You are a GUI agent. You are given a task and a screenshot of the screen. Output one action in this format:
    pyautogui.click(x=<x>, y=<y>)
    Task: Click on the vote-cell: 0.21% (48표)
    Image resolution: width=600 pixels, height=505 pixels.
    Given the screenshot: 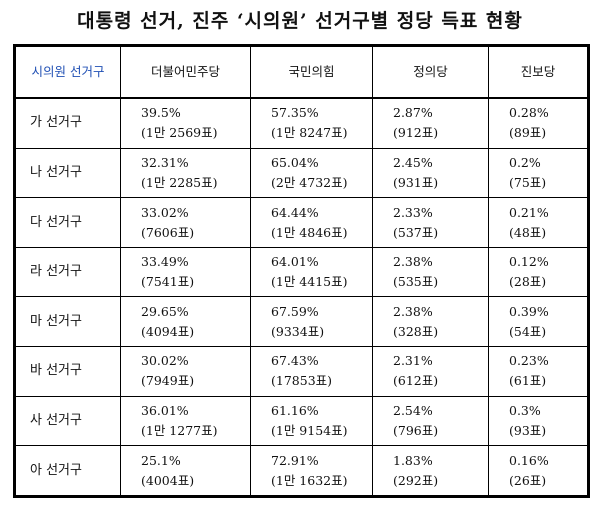 What is the action you would take?
    pyautogui.click(x=538, y=222)
    